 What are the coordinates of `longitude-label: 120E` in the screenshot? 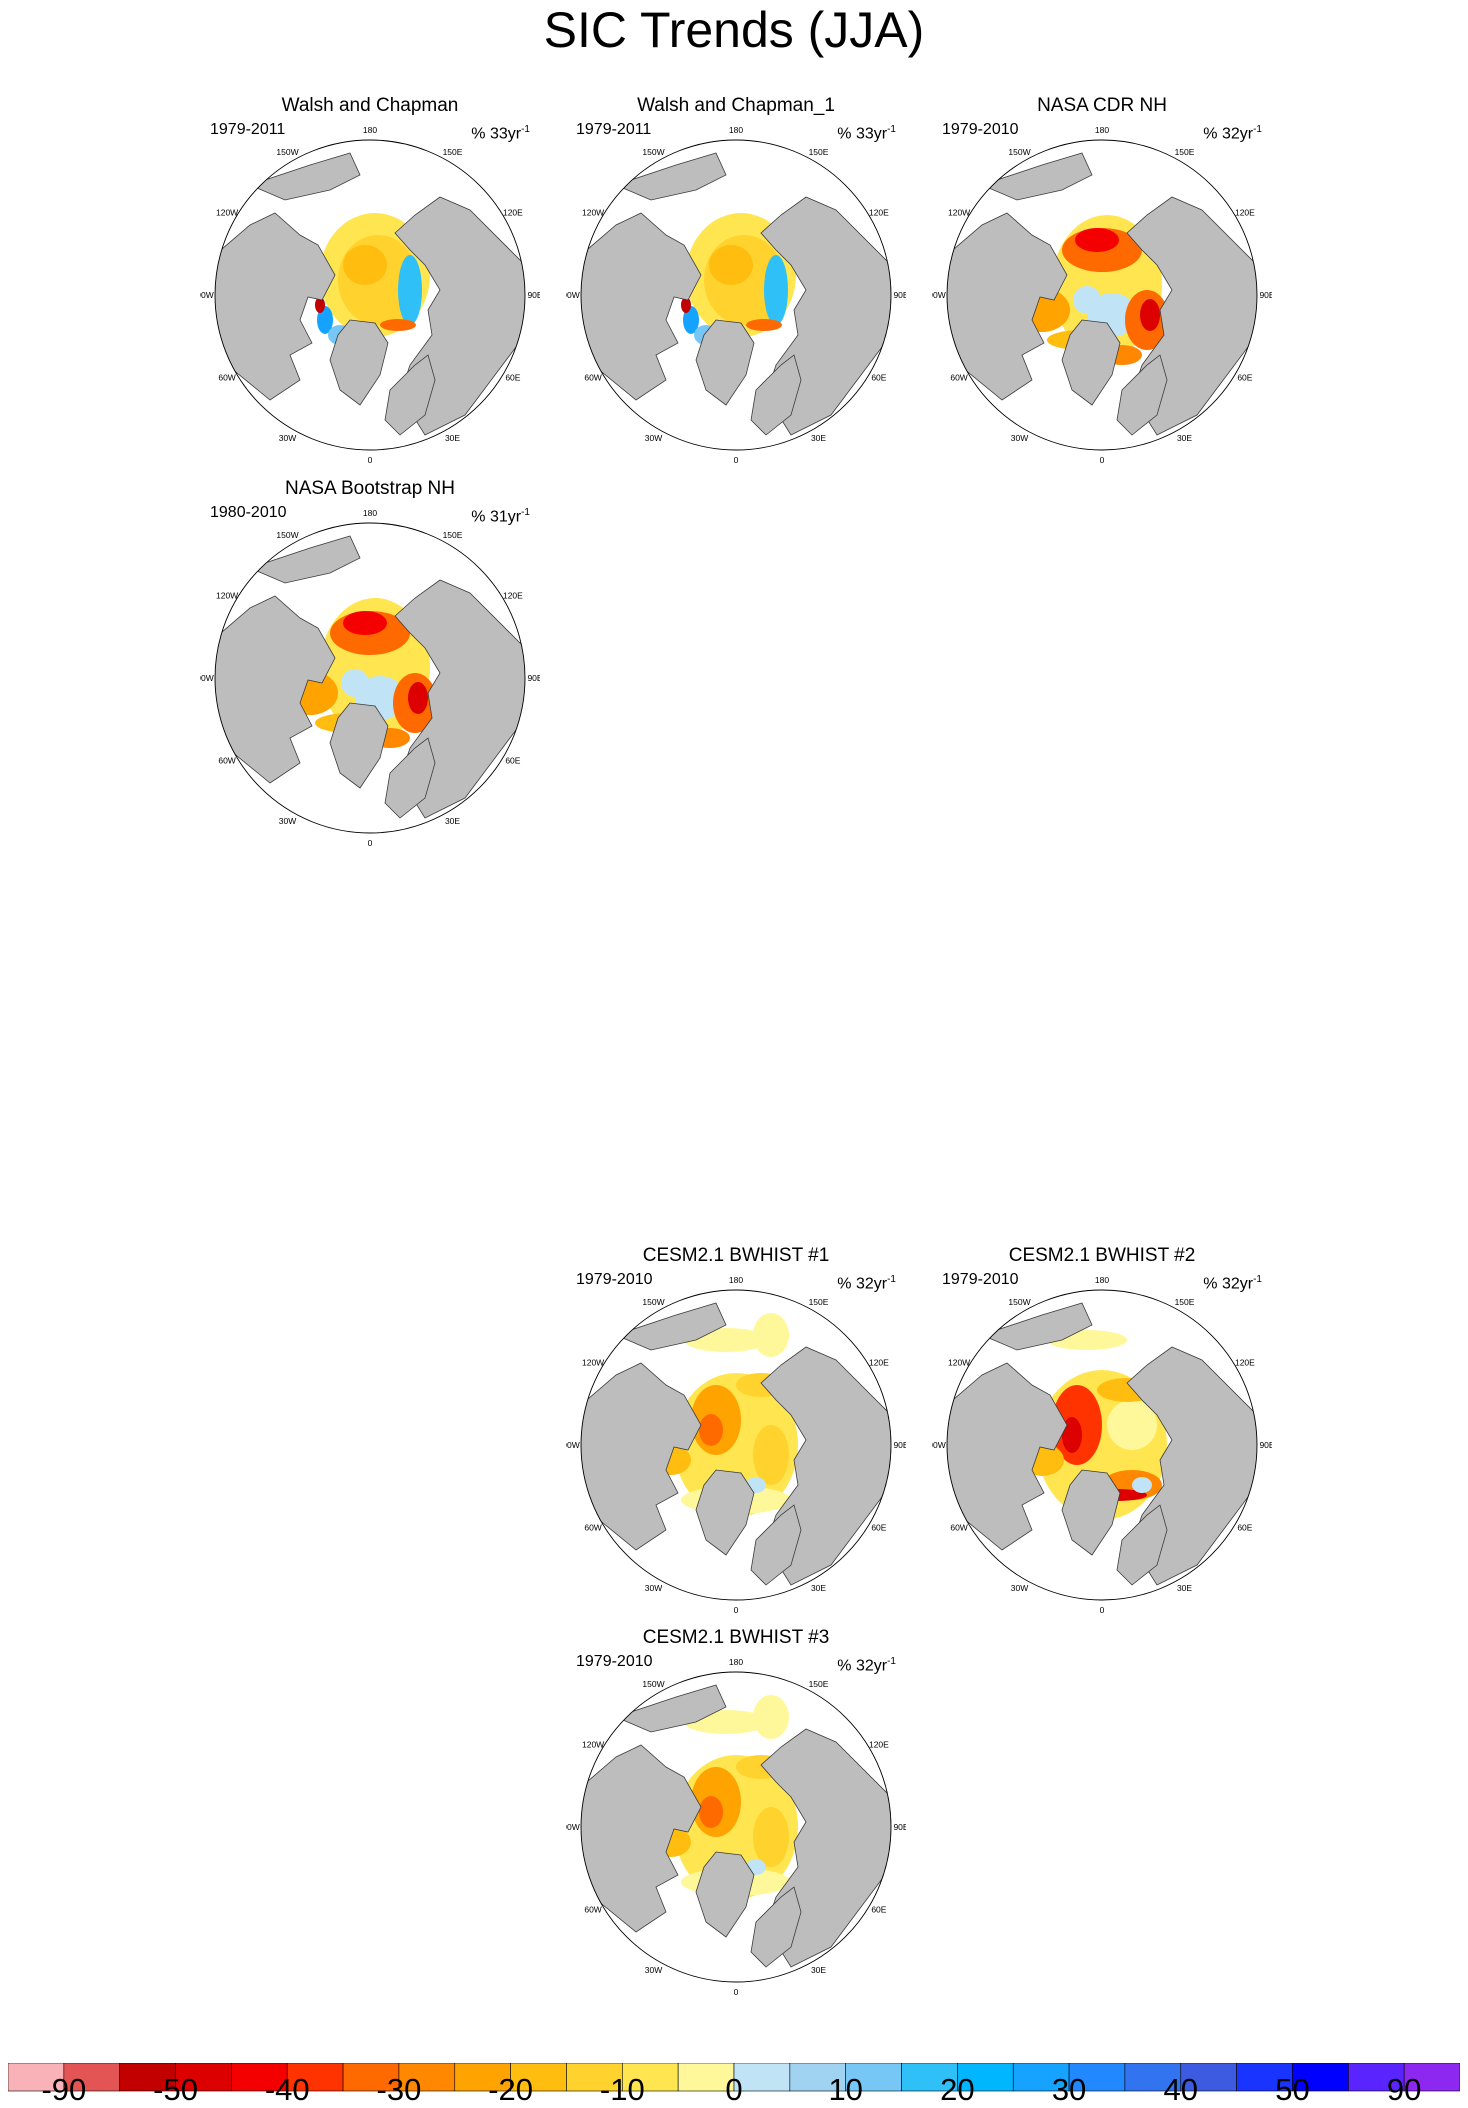 It's located at (1245, 213).